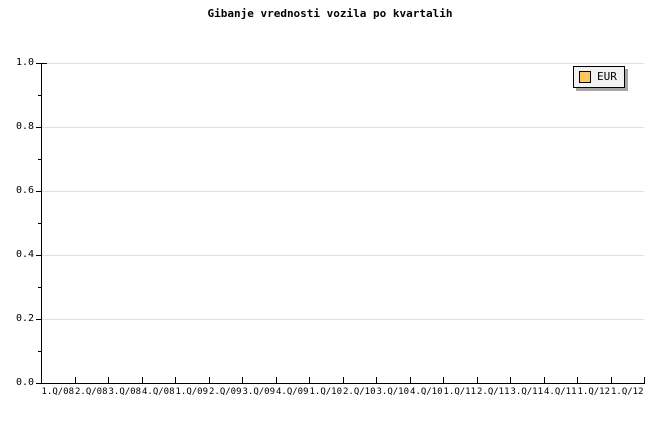 The height and width of the screenshot is (440, 660). Describe the element at coordinates (426, 392) in the screenshot. I see `x-tick-label: 4.Q/10` at that location.